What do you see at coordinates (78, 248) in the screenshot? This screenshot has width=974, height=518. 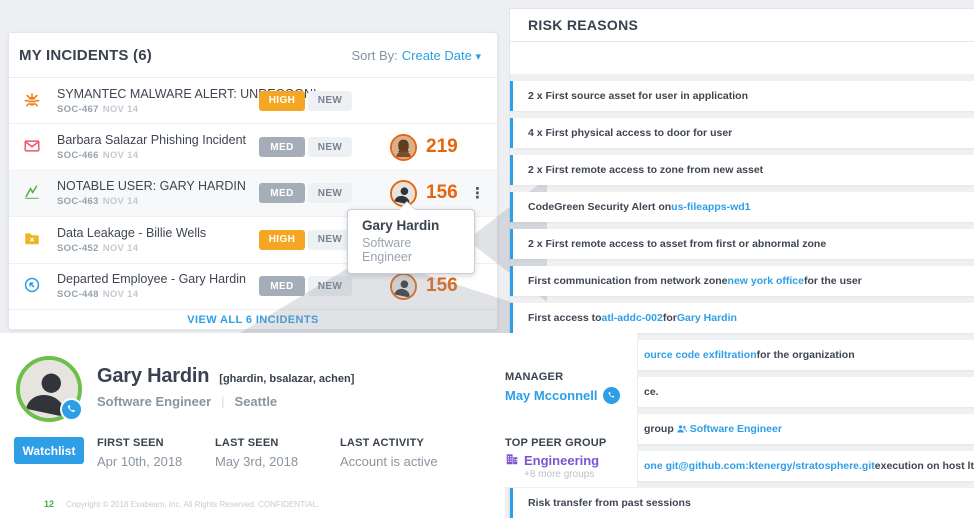 I see `incident-id: SOC-452` at bounding box center [78, 248].